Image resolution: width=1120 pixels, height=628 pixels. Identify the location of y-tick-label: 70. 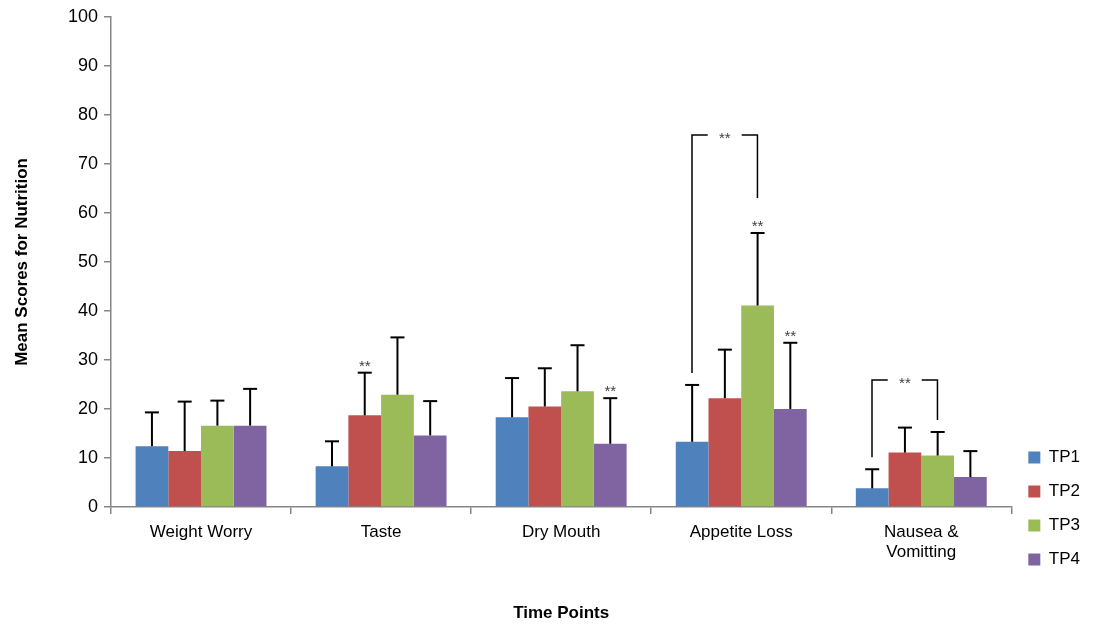
(87, 162).